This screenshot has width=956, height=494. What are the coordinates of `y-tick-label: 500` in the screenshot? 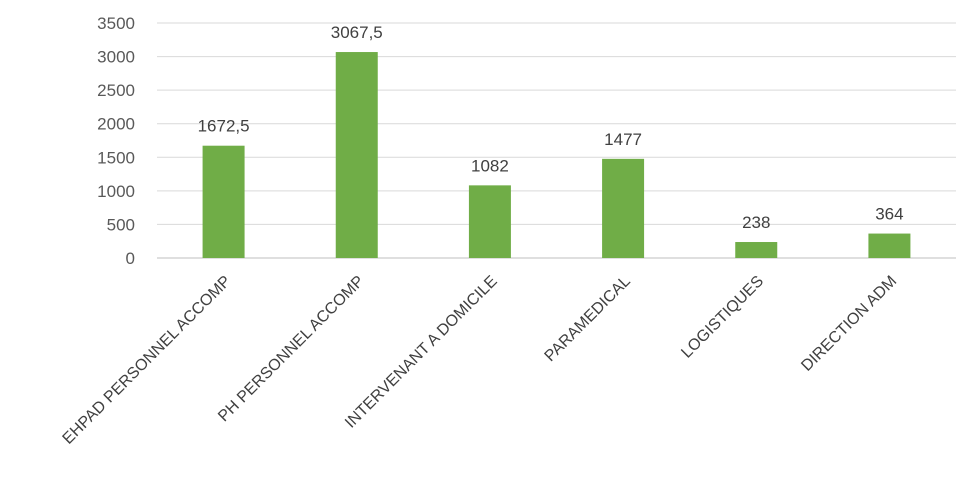 It's located at (121, 224).